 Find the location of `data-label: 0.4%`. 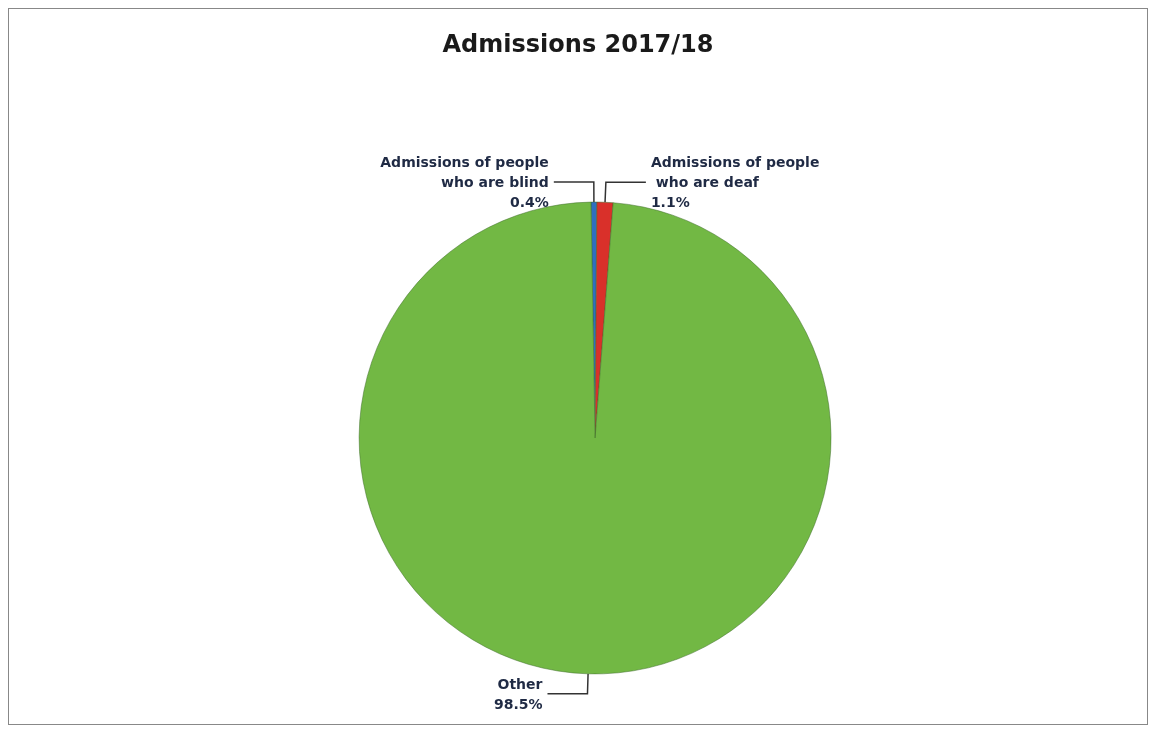

data-label: 0.4% is located at coordinates (529, 202).